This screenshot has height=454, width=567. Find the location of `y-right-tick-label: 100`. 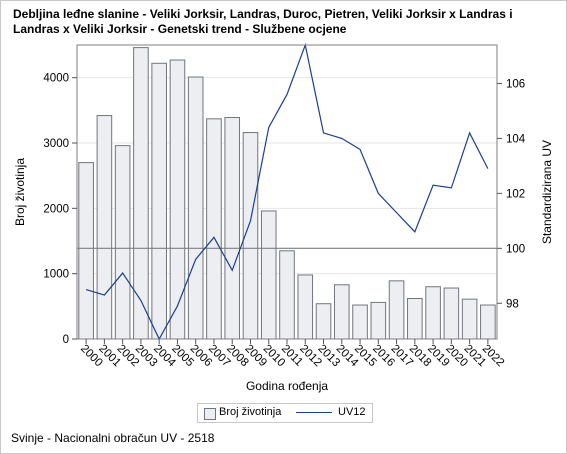

y-right-tick-label: 100 is located at coordinates (515, 249).